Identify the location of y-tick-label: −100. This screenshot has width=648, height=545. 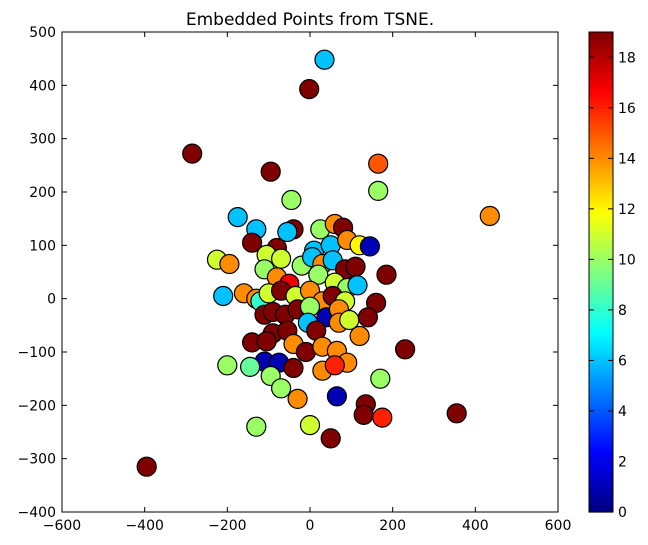
(37, 353).